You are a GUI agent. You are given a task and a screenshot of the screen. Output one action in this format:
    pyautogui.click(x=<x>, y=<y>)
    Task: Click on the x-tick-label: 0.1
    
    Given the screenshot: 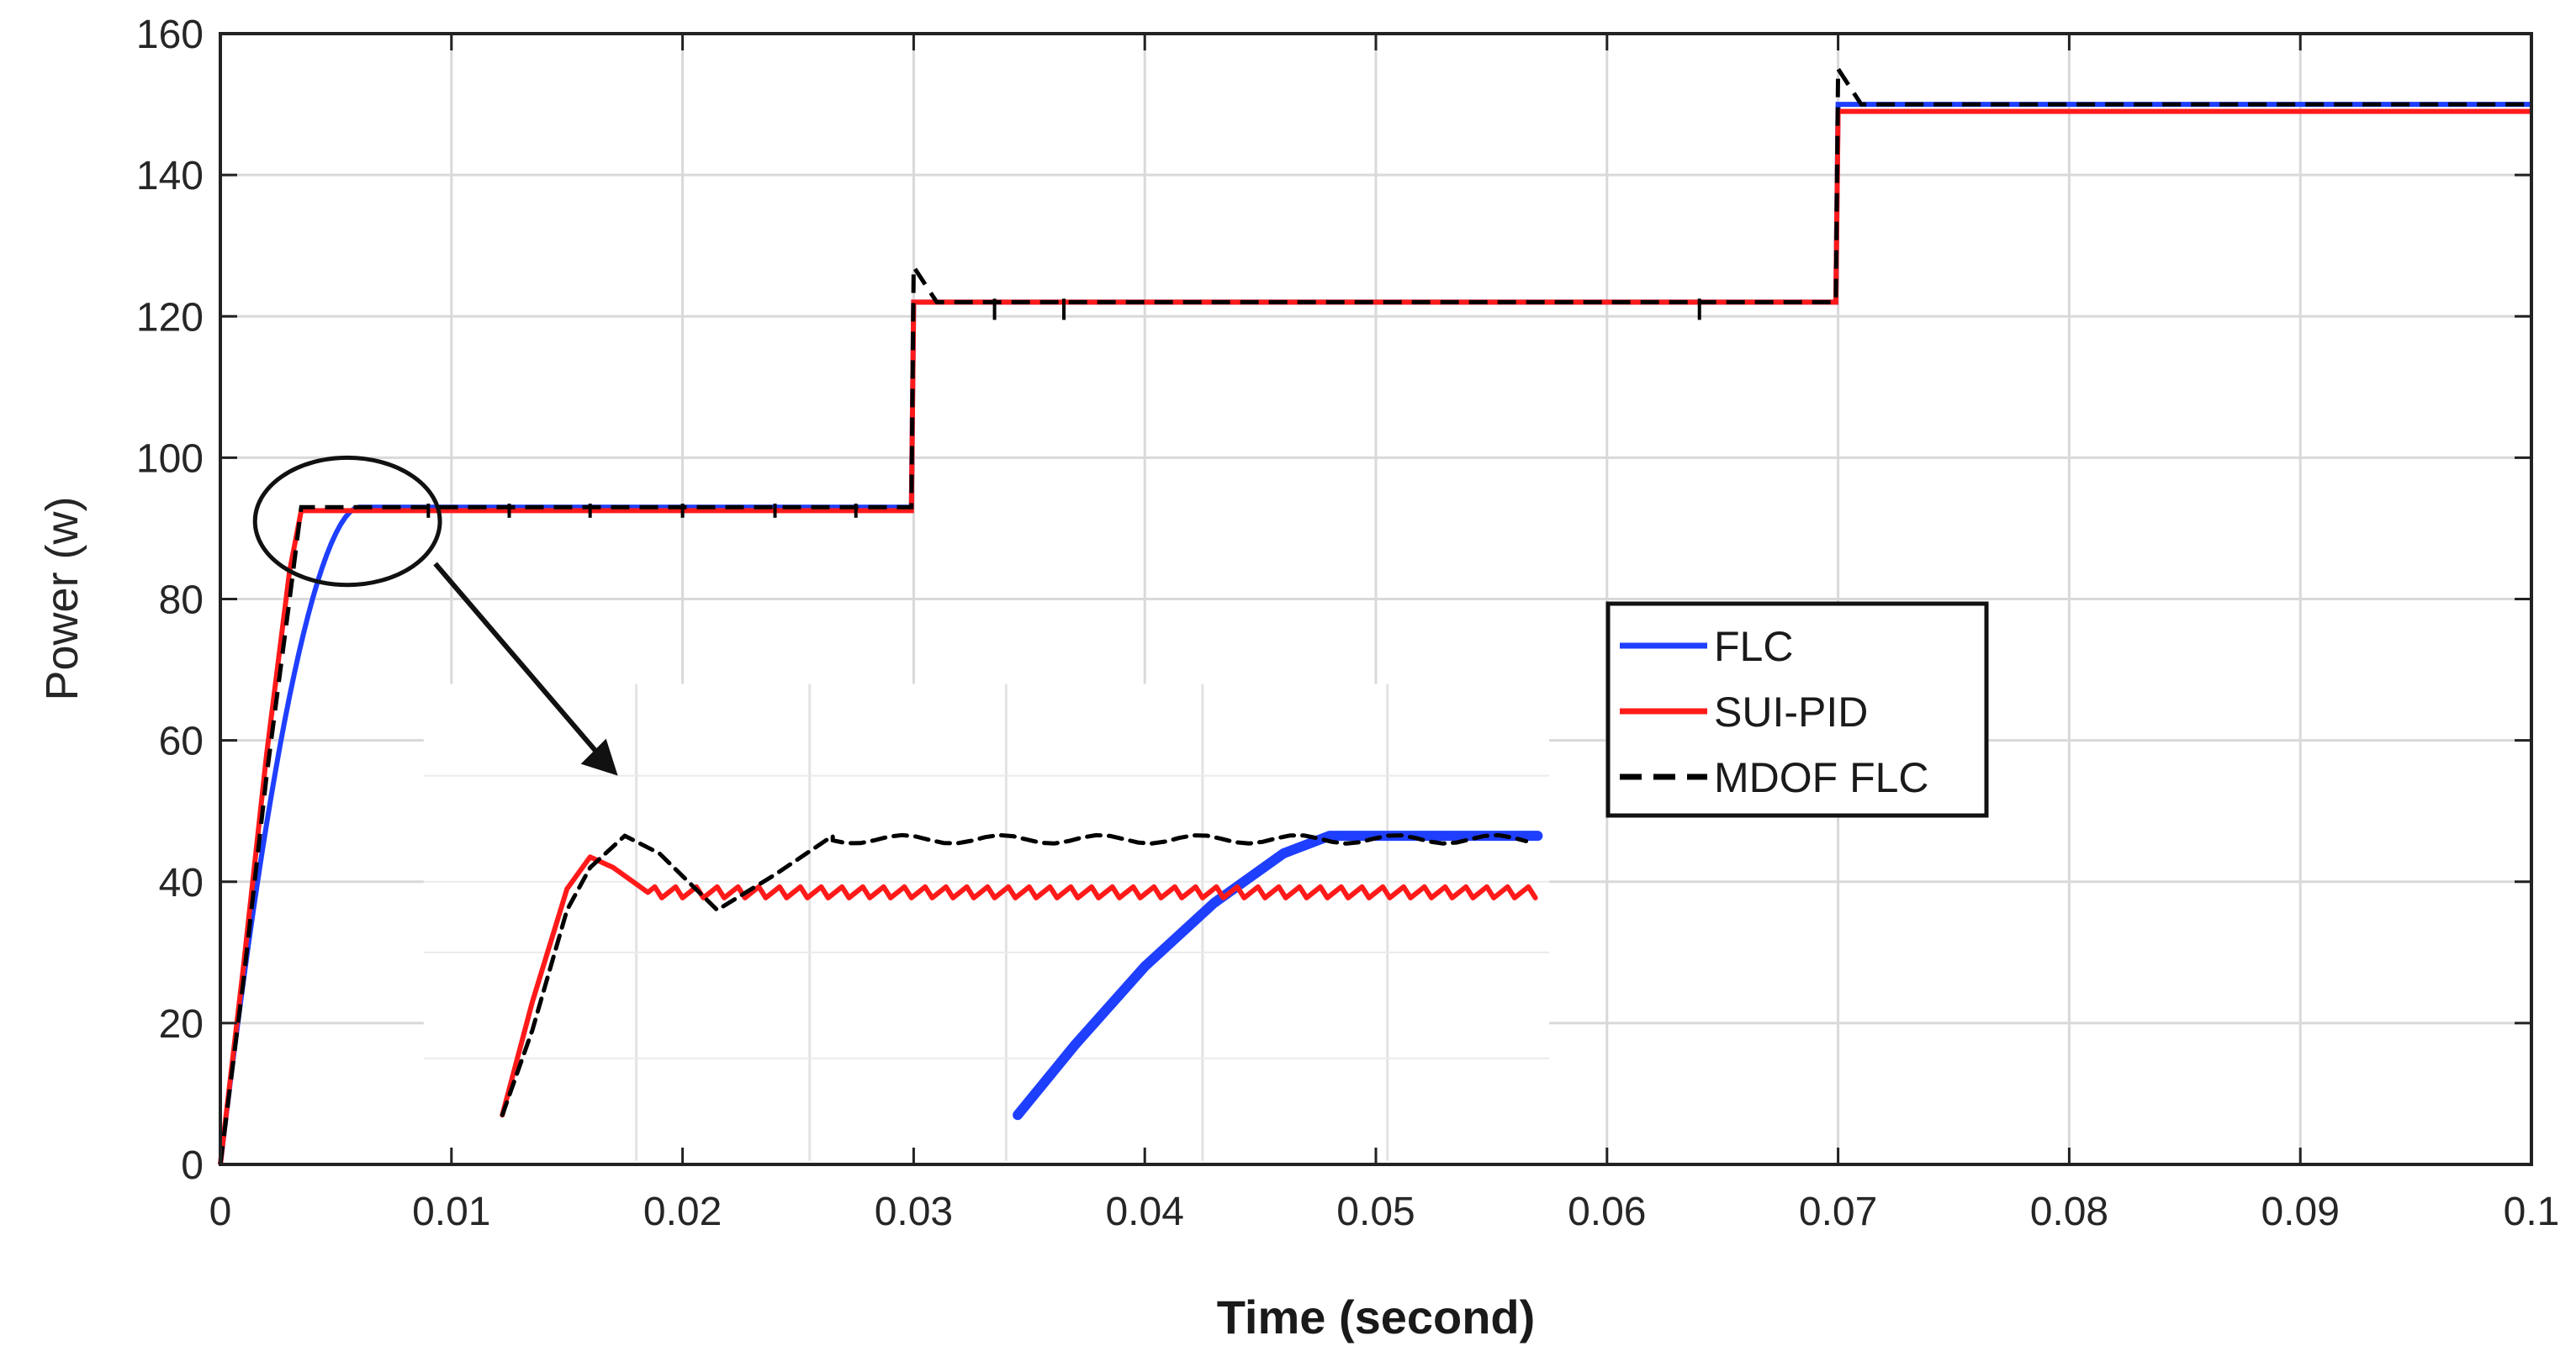 What is the action you would take?
    pyautogui.click(x=2532, y=1212)
    